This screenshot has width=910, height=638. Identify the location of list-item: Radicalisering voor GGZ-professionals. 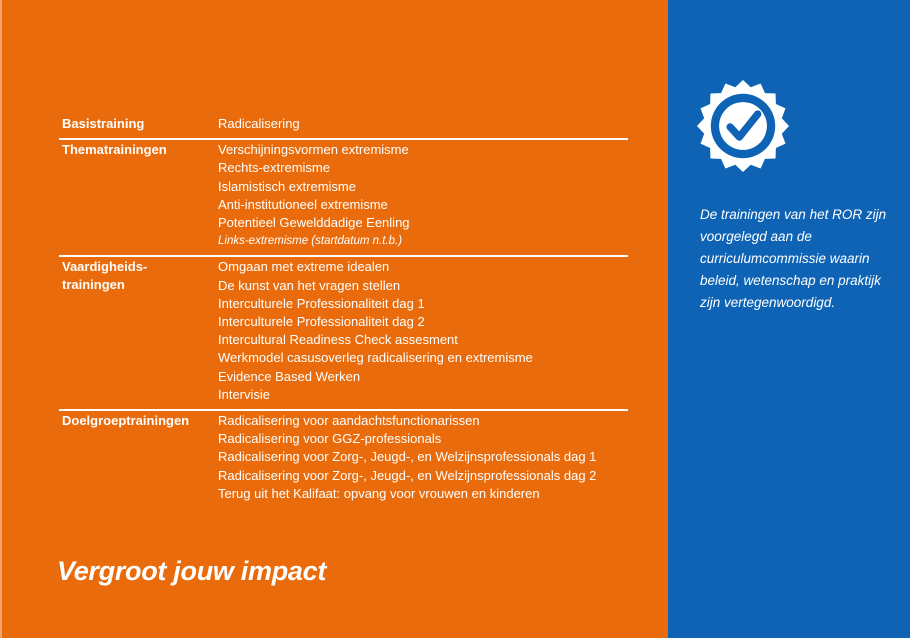
(330, 439).